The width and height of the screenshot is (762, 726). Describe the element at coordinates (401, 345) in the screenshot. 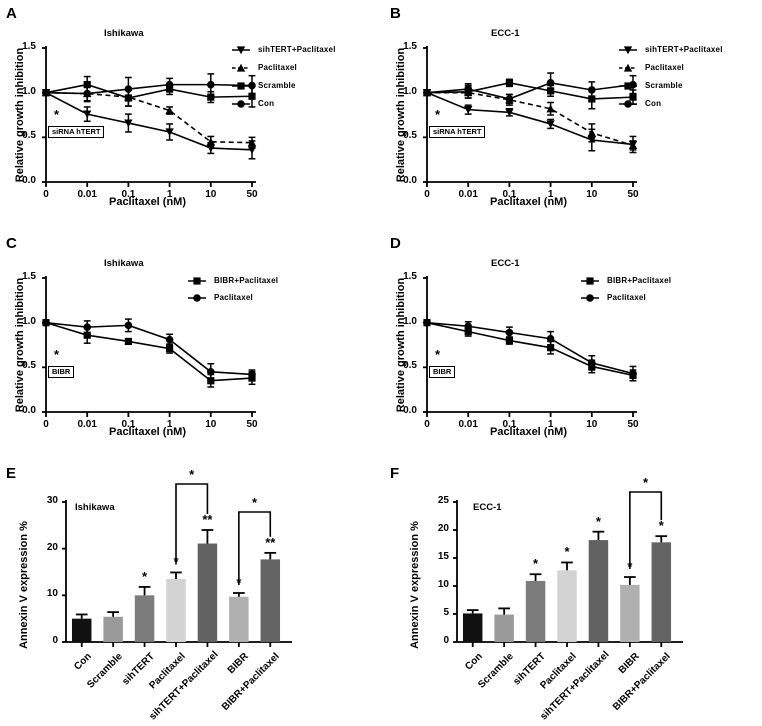

I see `y-axis-title-d: Relative growth inhibition` at that location.